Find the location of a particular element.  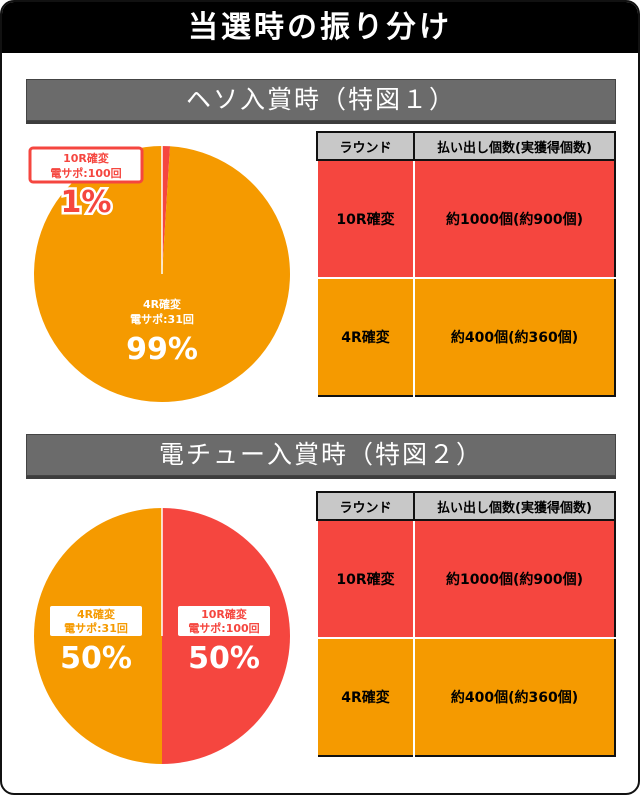

pie-label-4r: 4R確変 電サポ:31回 50% is located at coordinates (96, 641).